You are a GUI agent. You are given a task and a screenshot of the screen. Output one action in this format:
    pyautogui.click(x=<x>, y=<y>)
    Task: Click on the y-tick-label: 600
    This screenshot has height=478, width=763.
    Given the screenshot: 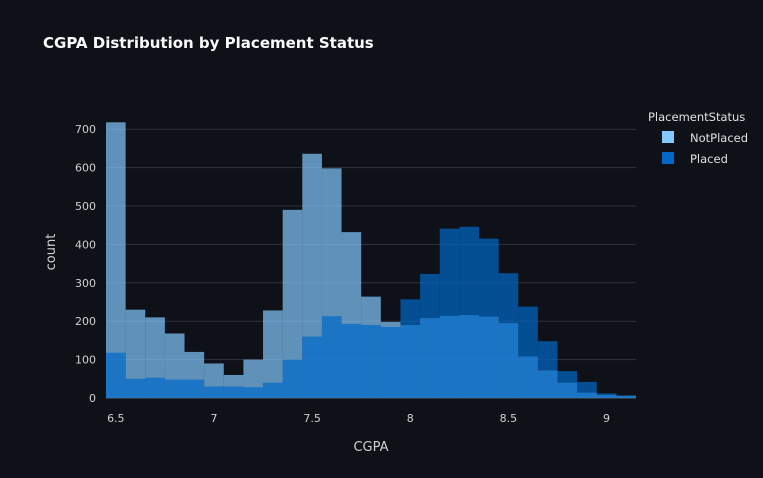 What is the action you would take?
    pyautogui.click(x=85, y=168)
    